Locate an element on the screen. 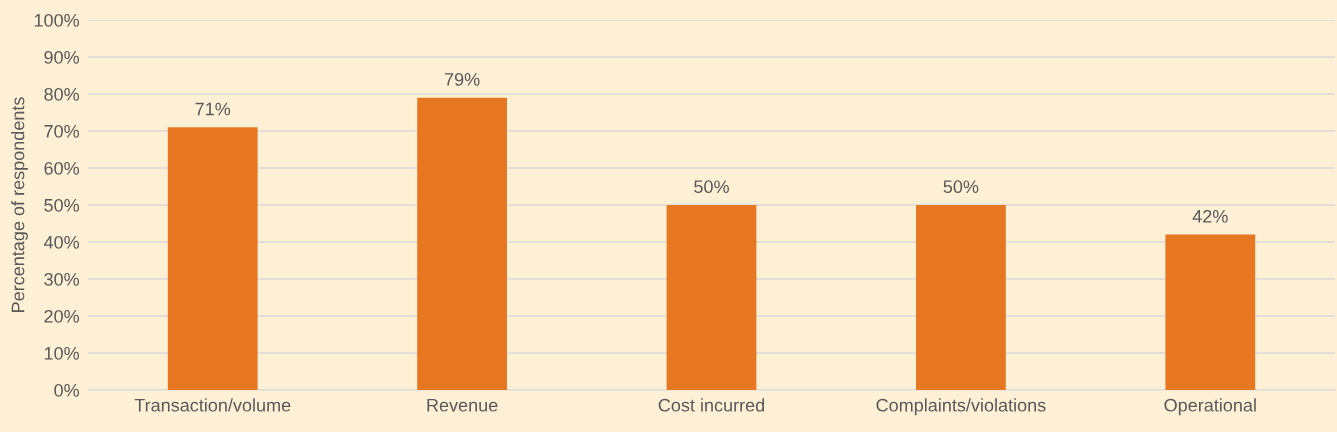 This screenshot has height=432, width=1337. x-tick-label: Revenue is located at coordinates (462, 405).